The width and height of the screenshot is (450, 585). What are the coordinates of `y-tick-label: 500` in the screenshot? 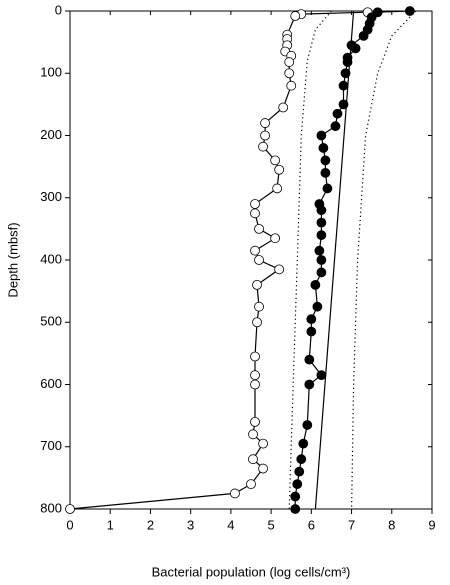 It's located at (51, 321).